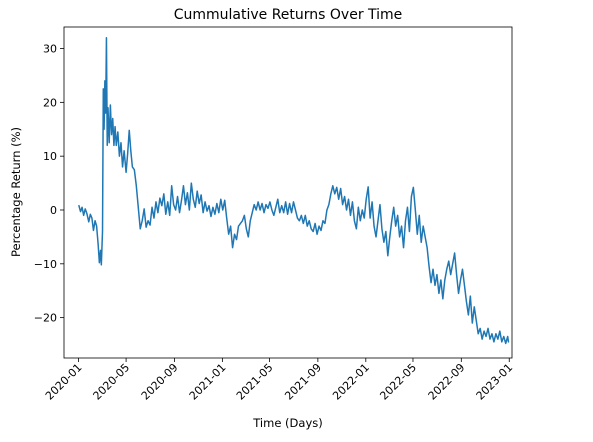 The width and height of the screenshot is (593, 442). I want to click on y-tick-label: 10, so click(50, 156).